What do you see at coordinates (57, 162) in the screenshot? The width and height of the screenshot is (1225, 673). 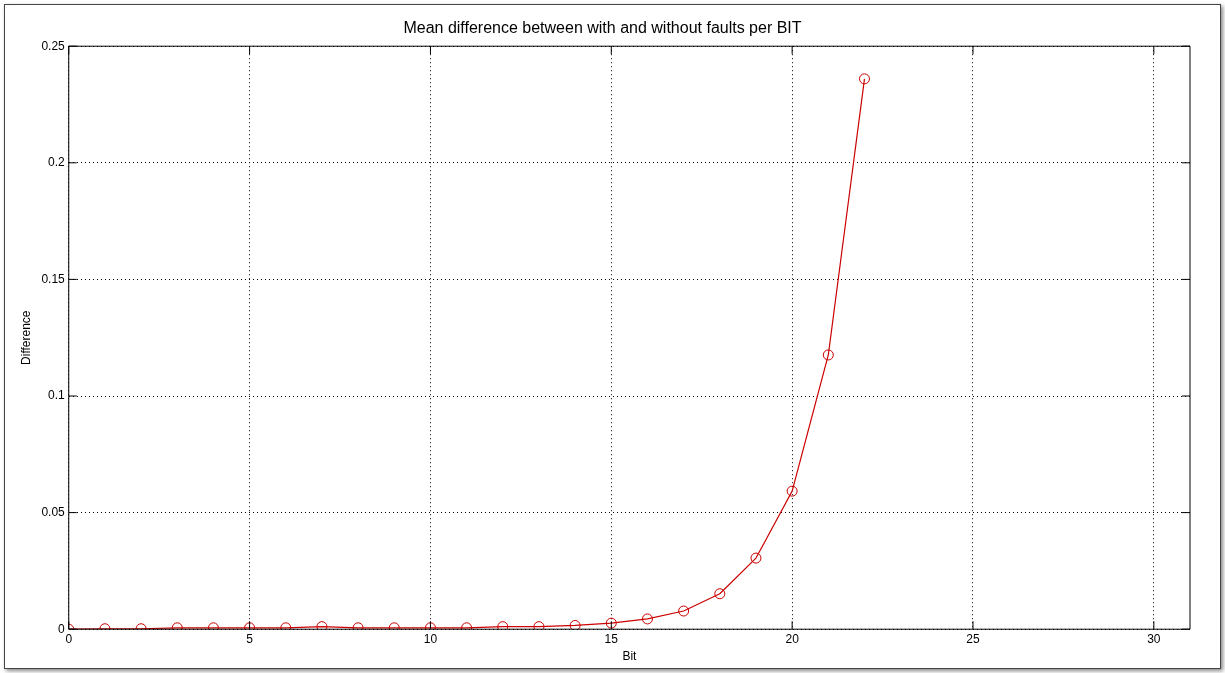 I see `y-tick-label: 0.2` at bounding box center [57, 162].